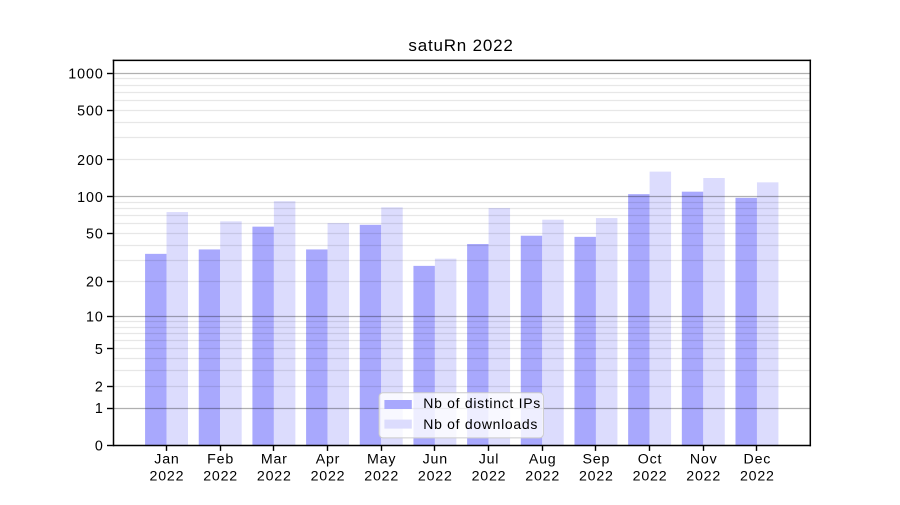  What do you see at coordinates (166, 459) in the screenshot?
I see `svg-text: Jan` at bounding box center [166, 459].